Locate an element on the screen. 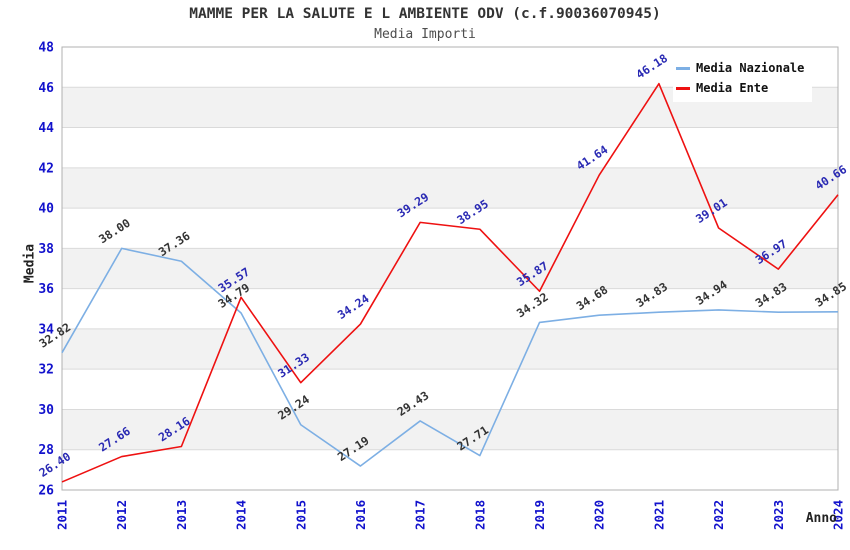 The width and height of the screenshot is (850, 550). x-tick-label: 2021 is located at coordinates (658, 515).